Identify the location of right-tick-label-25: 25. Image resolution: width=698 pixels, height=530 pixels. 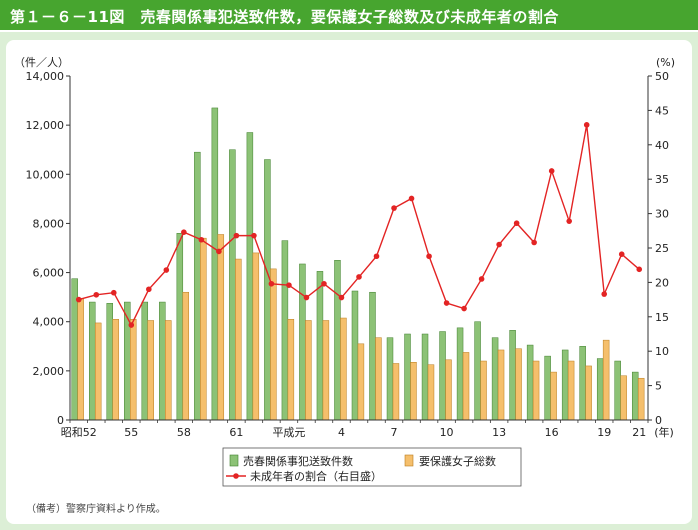
(662, 248).